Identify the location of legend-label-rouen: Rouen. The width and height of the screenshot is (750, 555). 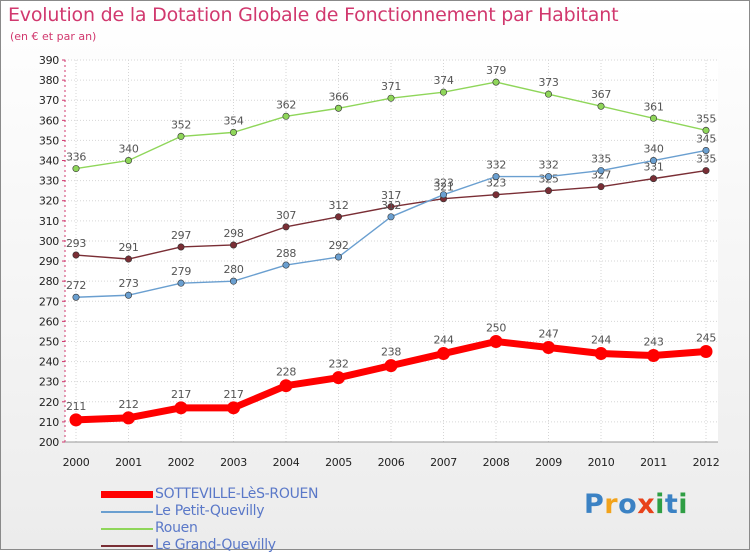
(176, 528).